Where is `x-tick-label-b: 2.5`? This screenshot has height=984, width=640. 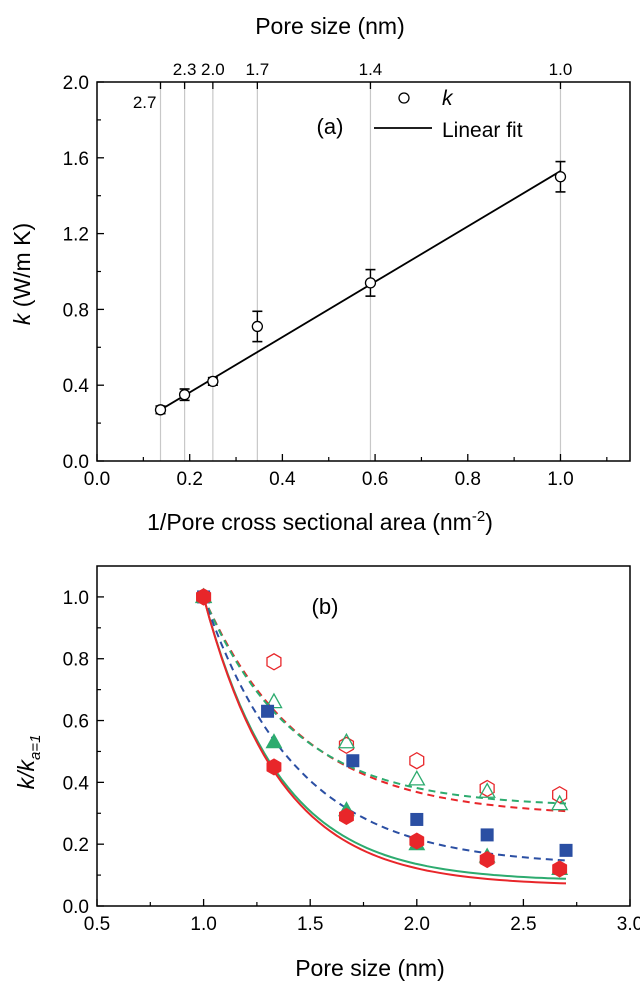
x-tick-label-b: 2.5 is located at coordinates (523, 924).